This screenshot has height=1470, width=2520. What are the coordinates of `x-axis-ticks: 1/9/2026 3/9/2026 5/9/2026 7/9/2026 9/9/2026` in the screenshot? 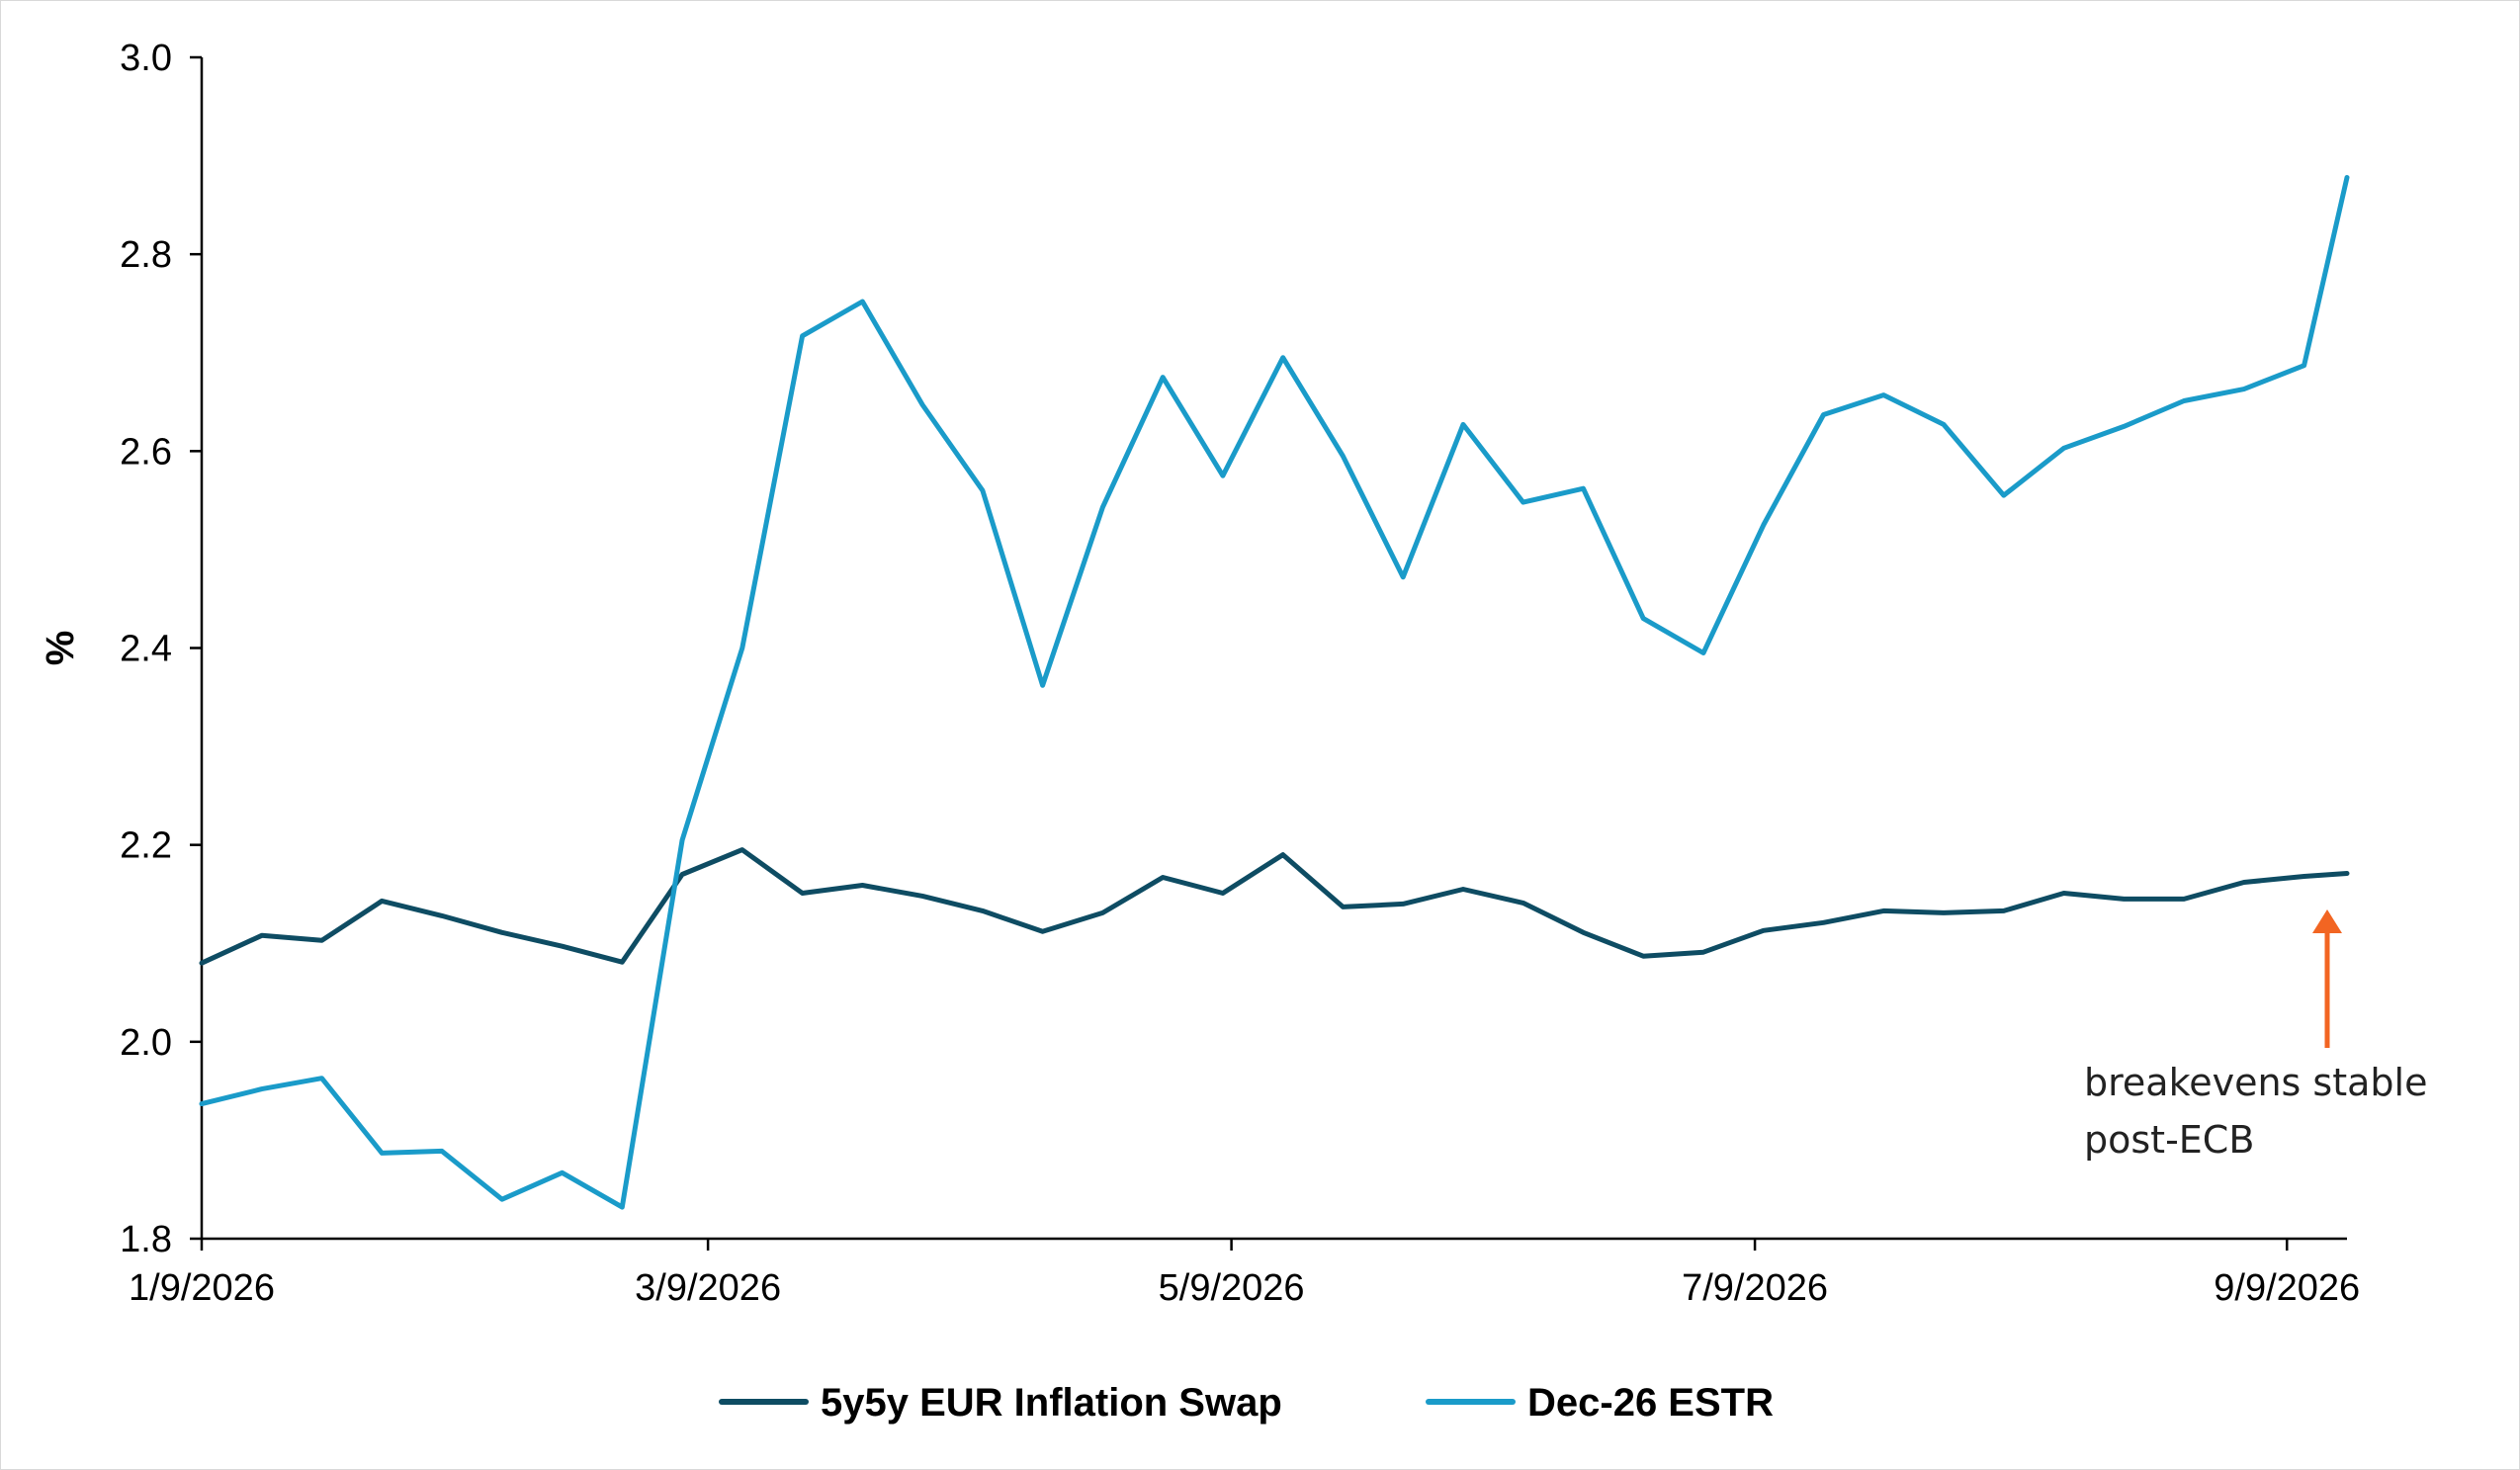 It's located at (1244, 1274).